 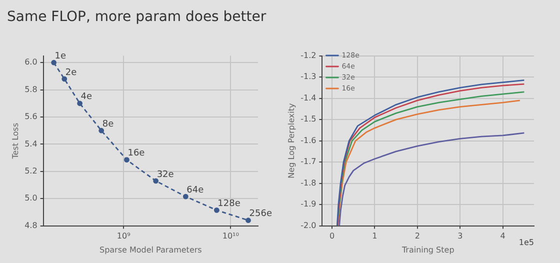 I want to click on y-tick-label: -1.6, so click(x=308, y=140).